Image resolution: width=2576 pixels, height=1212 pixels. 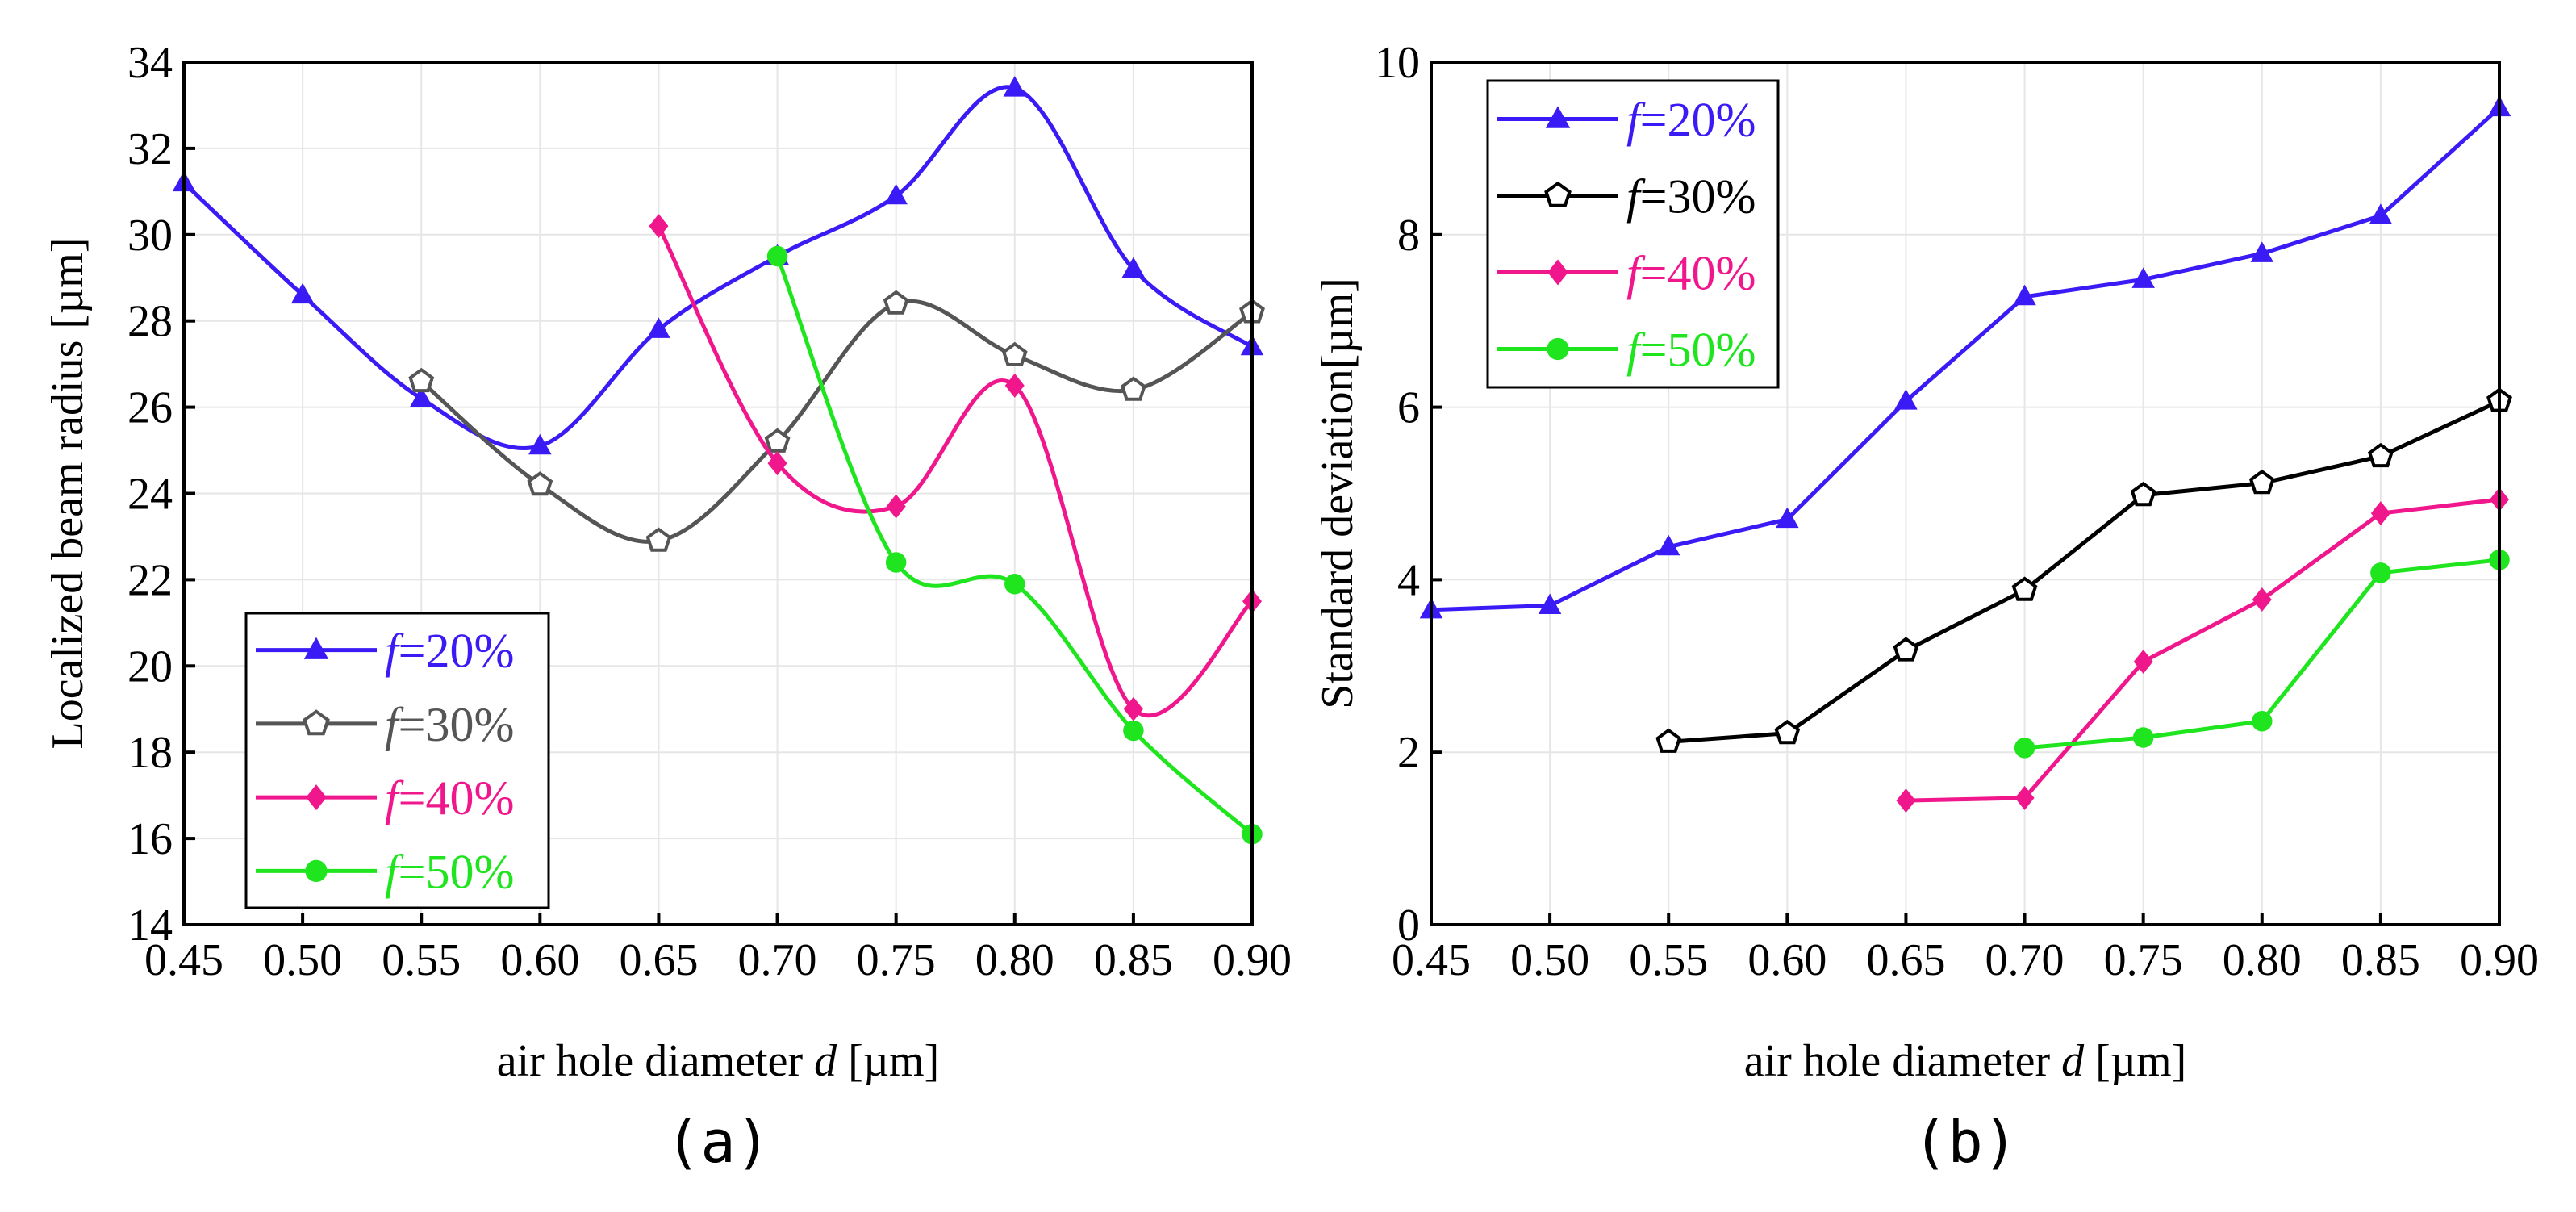 I want to click on legend-label: f=50%, so click(x=450, y=871).